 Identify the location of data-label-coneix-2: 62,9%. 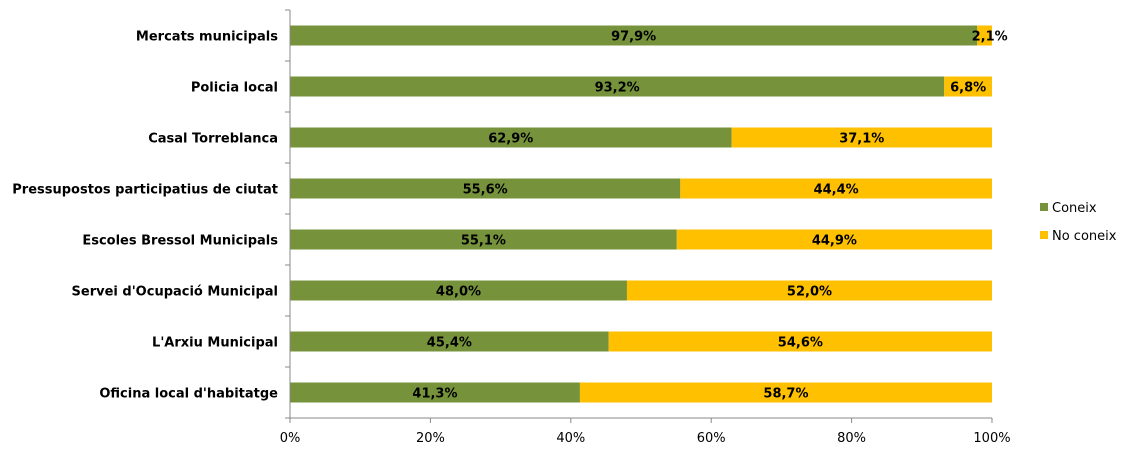
(510, 139).